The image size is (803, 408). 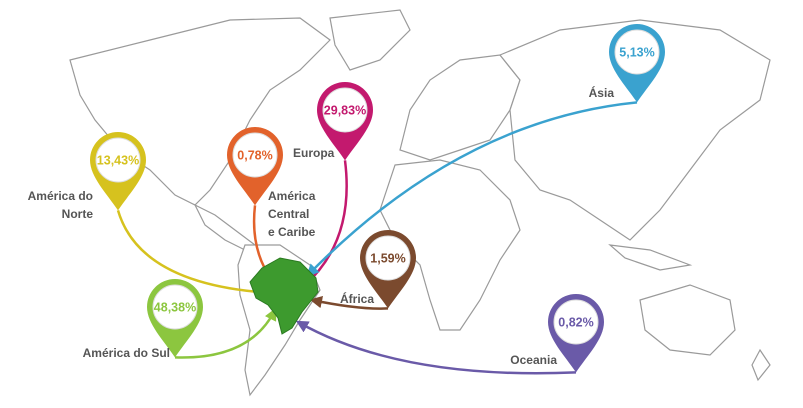 I want to click on pin: 1,59% África, so click(x=378, y=269).